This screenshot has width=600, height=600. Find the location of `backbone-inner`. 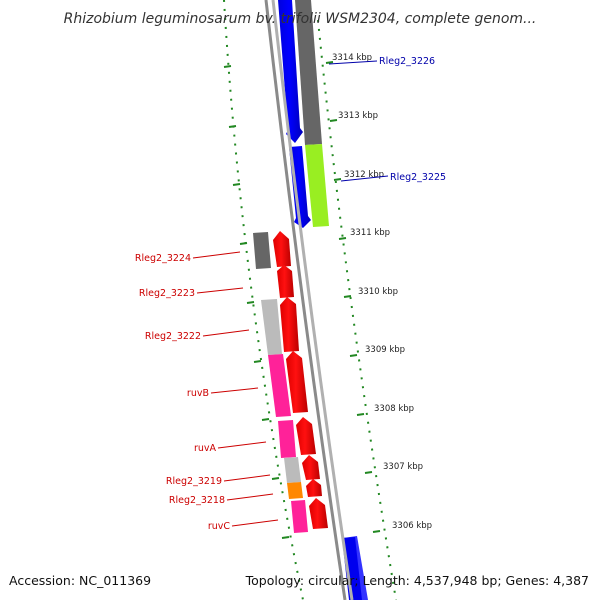

backbone-inner is located at coordinates (312, 300).